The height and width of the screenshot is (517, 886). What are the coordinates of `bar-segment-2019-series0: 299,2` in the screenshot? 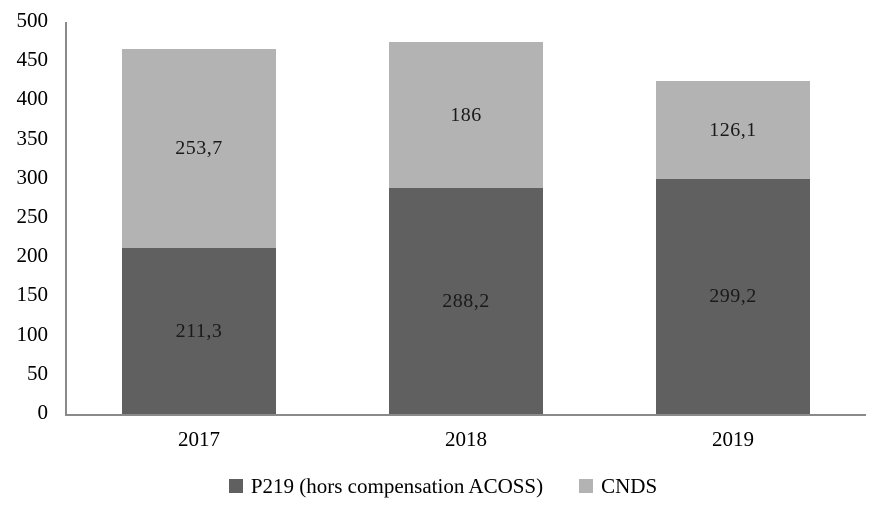 It's located at (733, 296).